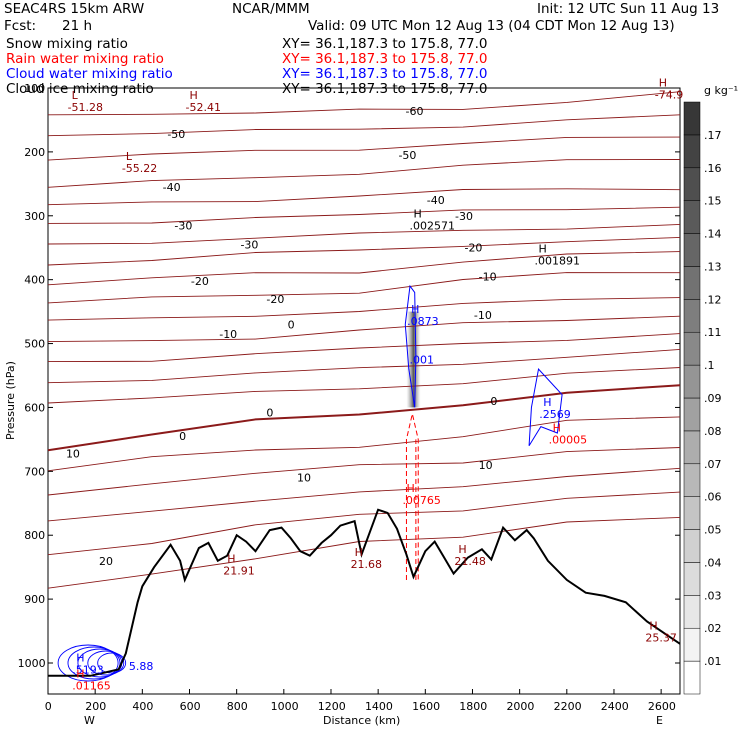  I want to click on x-tick-label: 800, so click(237, 706).